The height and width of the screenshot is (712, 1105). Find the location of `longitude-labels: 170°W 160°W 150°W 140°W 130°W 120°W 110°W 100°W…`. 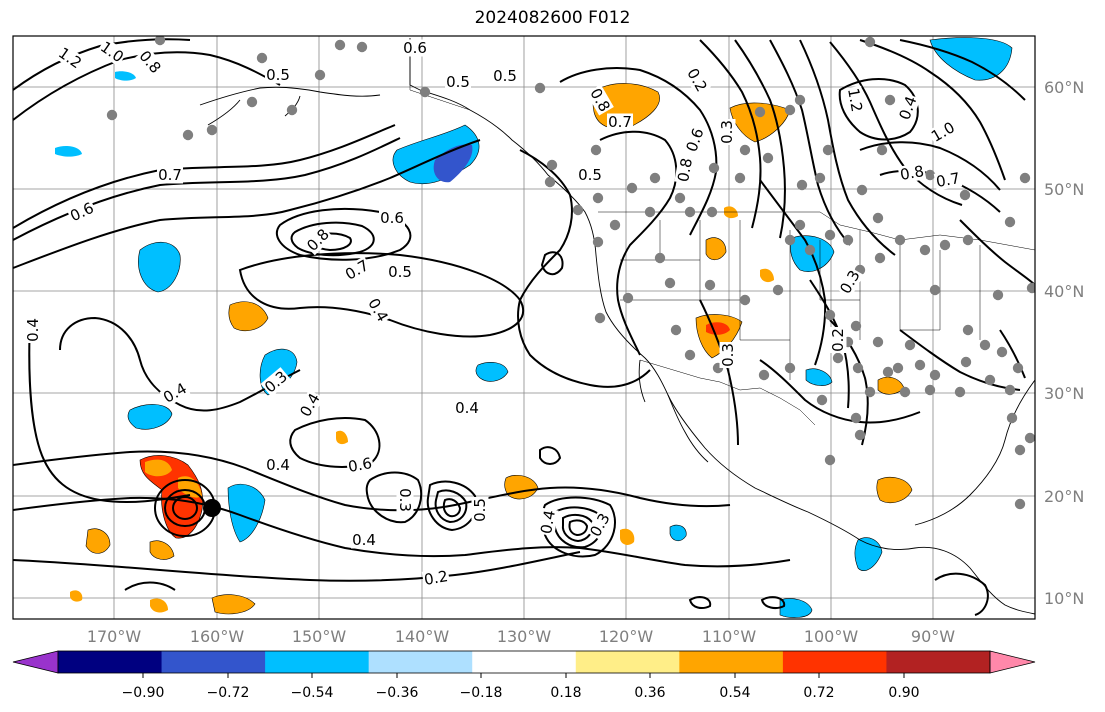

longitude-labels: 170°W 160°W 150°W 140°W 130°W 120°W 110°W 100°W… is located at coordinates (521, 636).